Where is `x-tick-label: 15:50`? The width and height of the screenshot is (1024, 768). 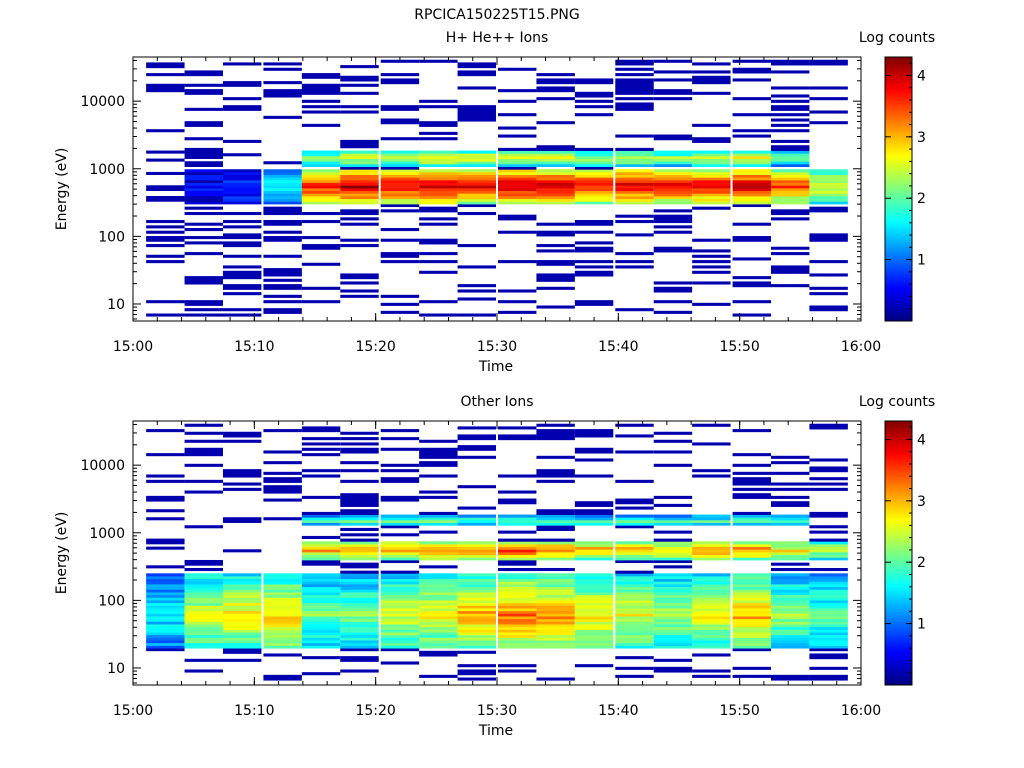
x-tick-label: 15:50 is located at coordinates (739, 347).